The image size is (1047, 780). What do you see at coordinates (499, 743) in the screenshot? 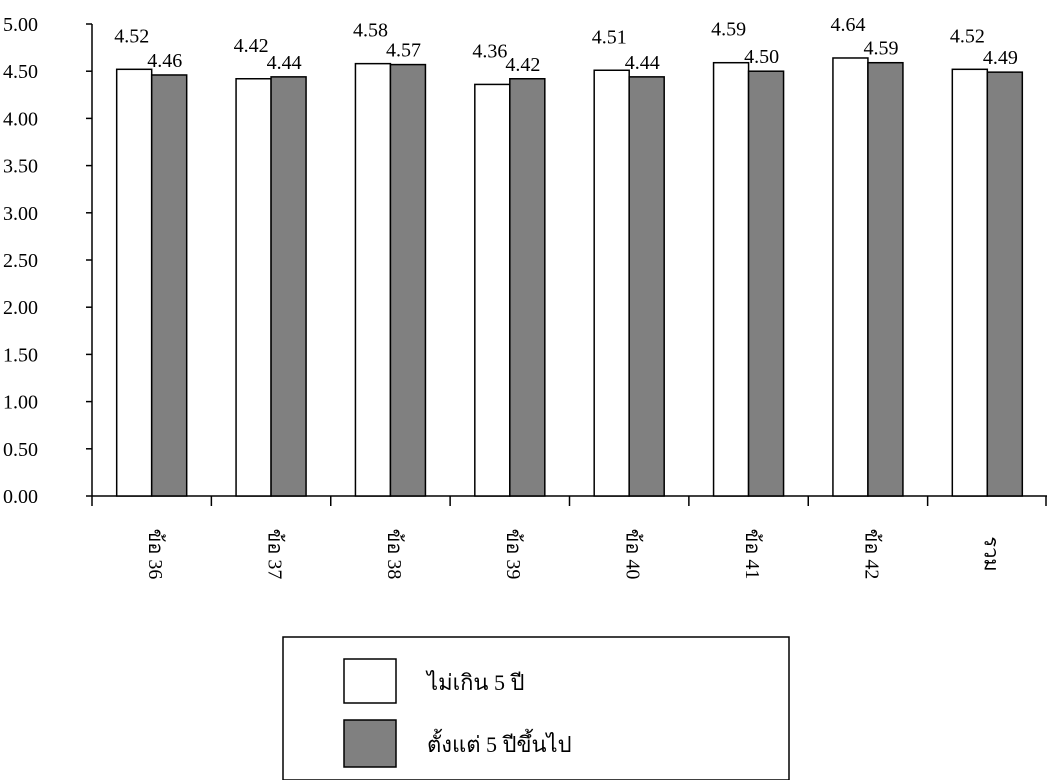
I see `legend-label-1: ตั้งแต่ 5 ปีขึ้นไป` at bounding box center [499, 743].